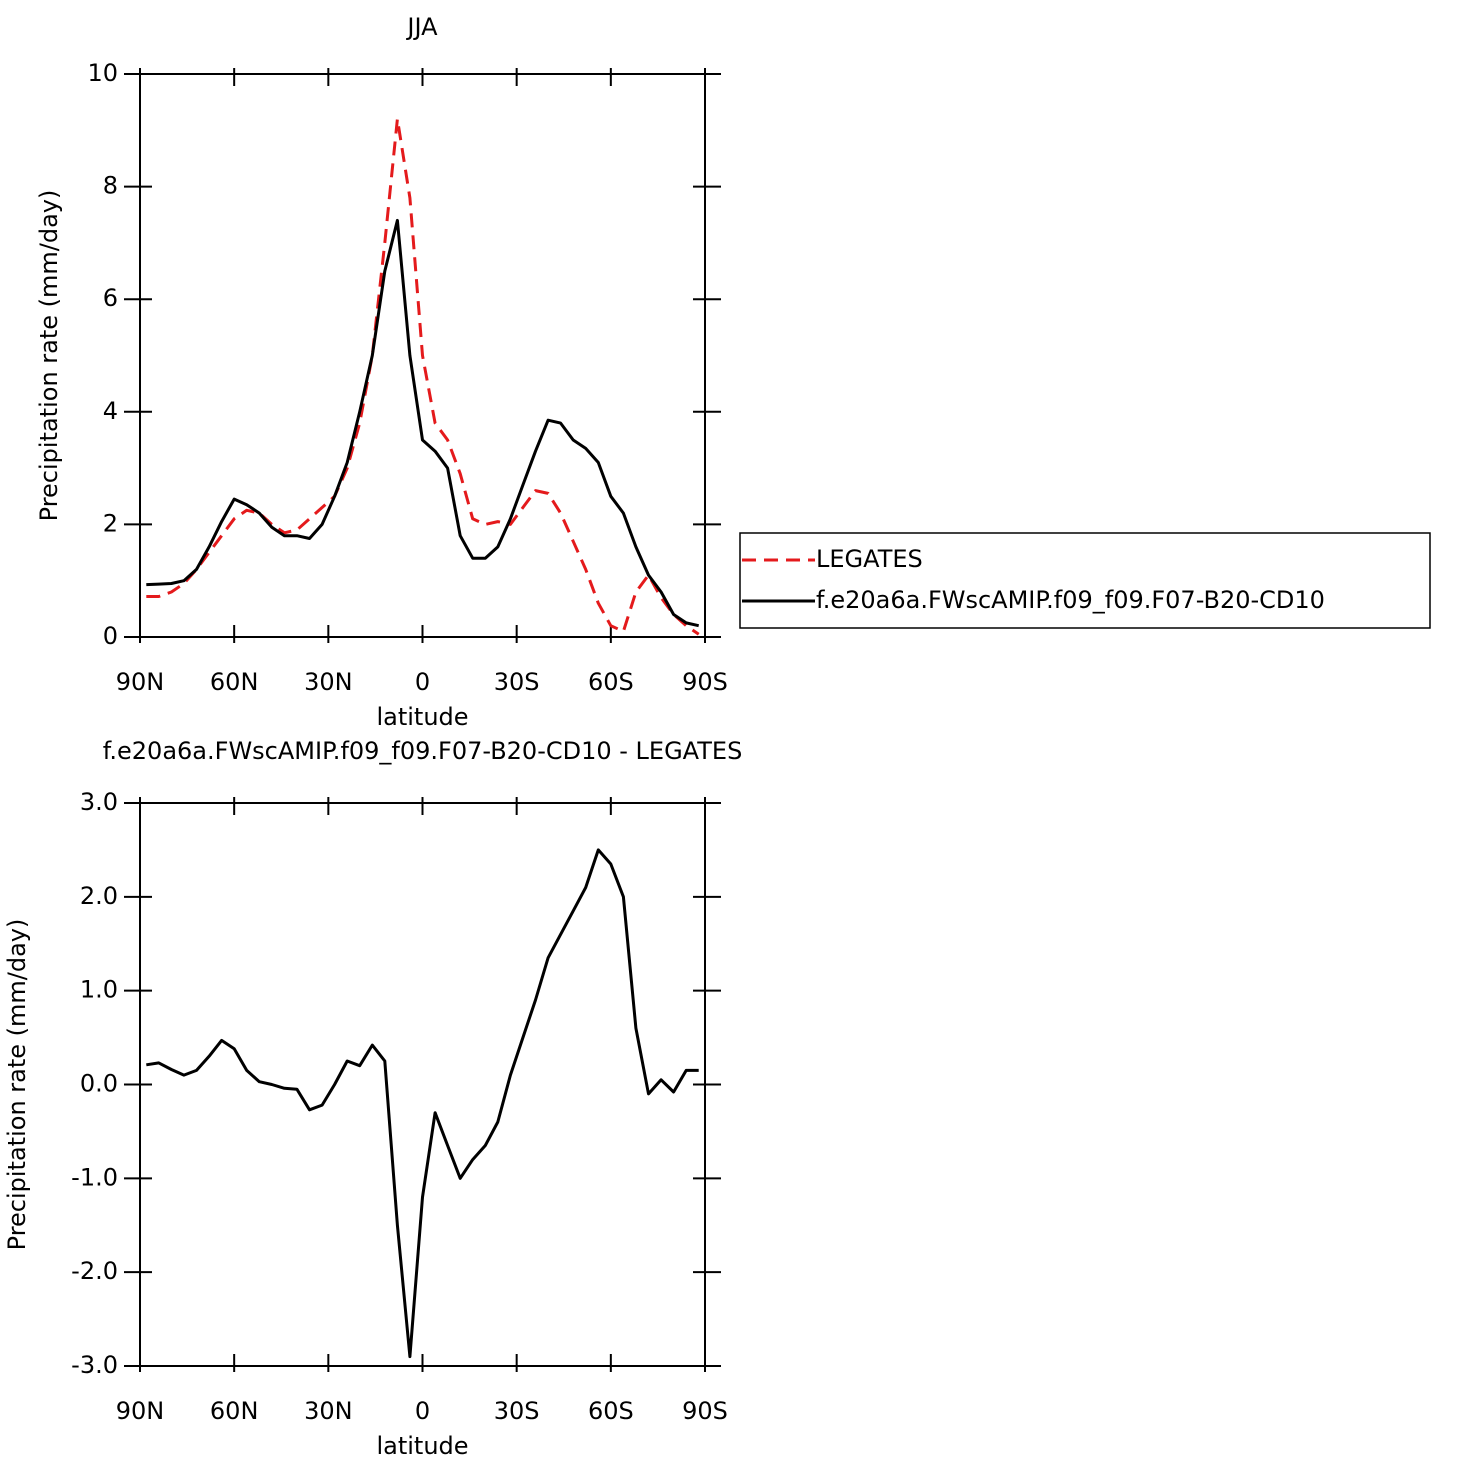 Image resolution: width=1469 pixels, height=1469 pixels. Describe the element at coordinates (94, 1365) in the screenshot. I see `y-tick-label: -3.0` at that location.